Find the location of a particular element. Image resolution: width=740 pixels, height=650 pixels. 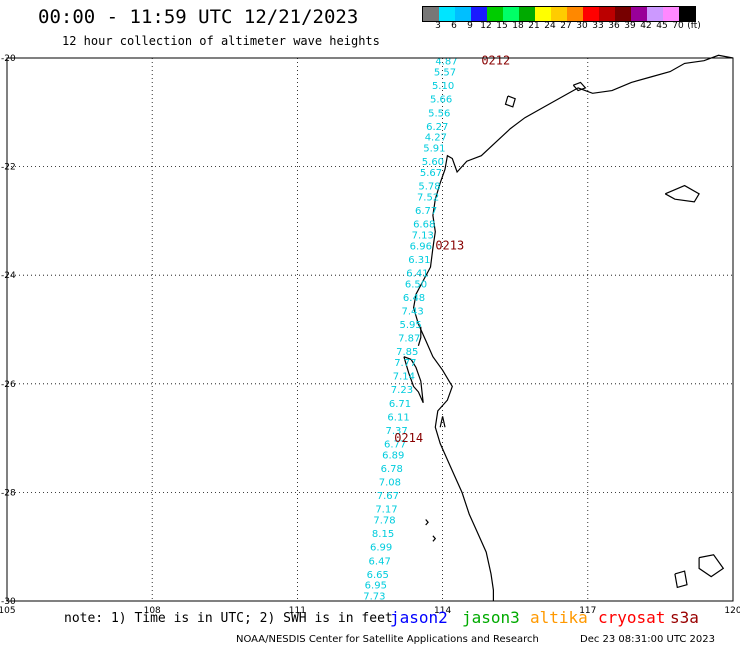

colorbar-label: 15 is located at coordinates (502, 26).